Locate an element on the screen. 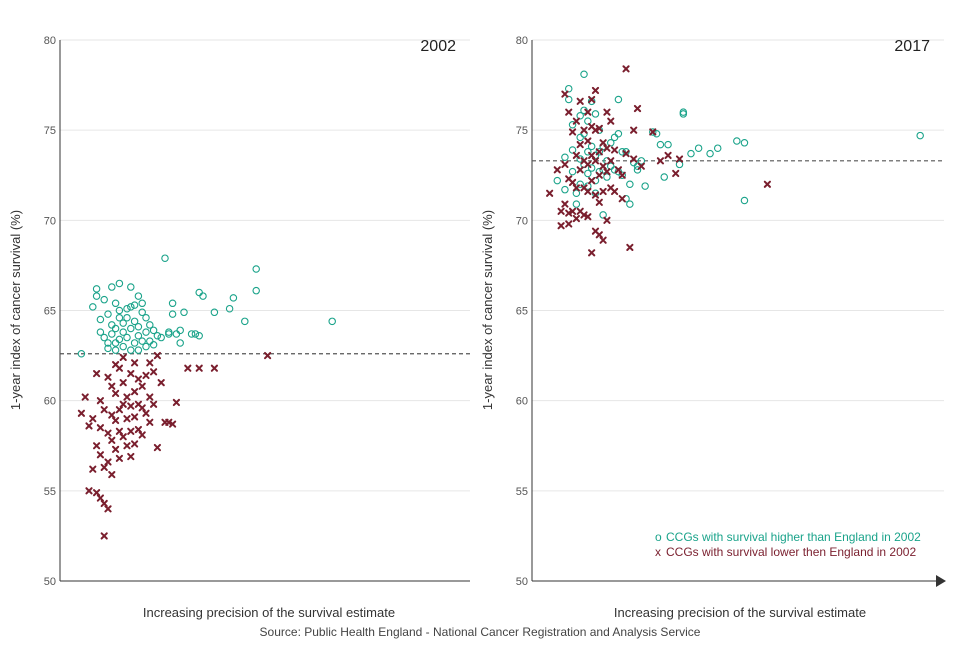 Image resolution: width=960 pixels, height=645 pixels. y-tick-label: 70 is located at coordinates (50, 221).